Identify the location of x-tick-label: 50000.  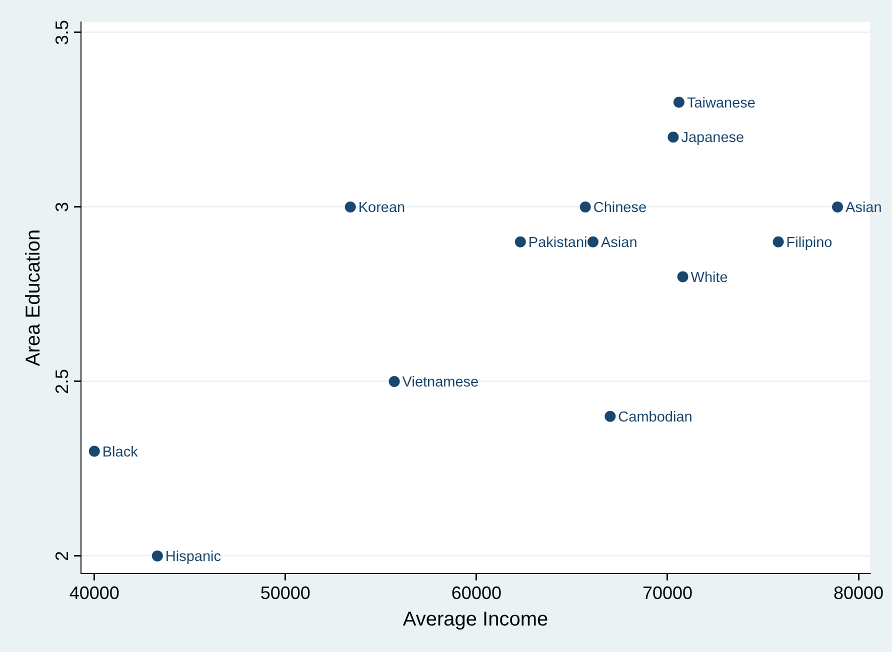
(285, 593).